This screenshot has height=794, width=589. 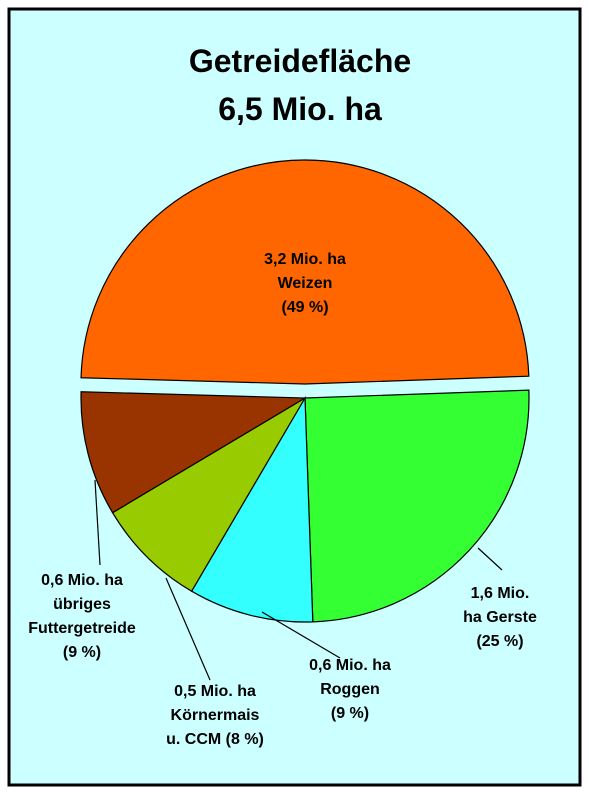 What do you see at coordinates (82, 604) in the screenshot?
I see `slice-label: übriges` at bounding box center [82, 604].